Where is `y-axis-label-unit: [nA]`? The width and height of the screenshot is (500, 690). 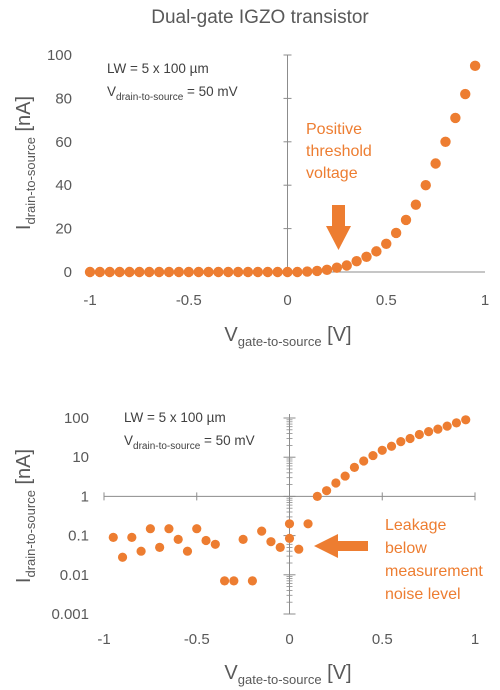 y-axis-label-unit: [nA] is located at coordinates (24, 116).